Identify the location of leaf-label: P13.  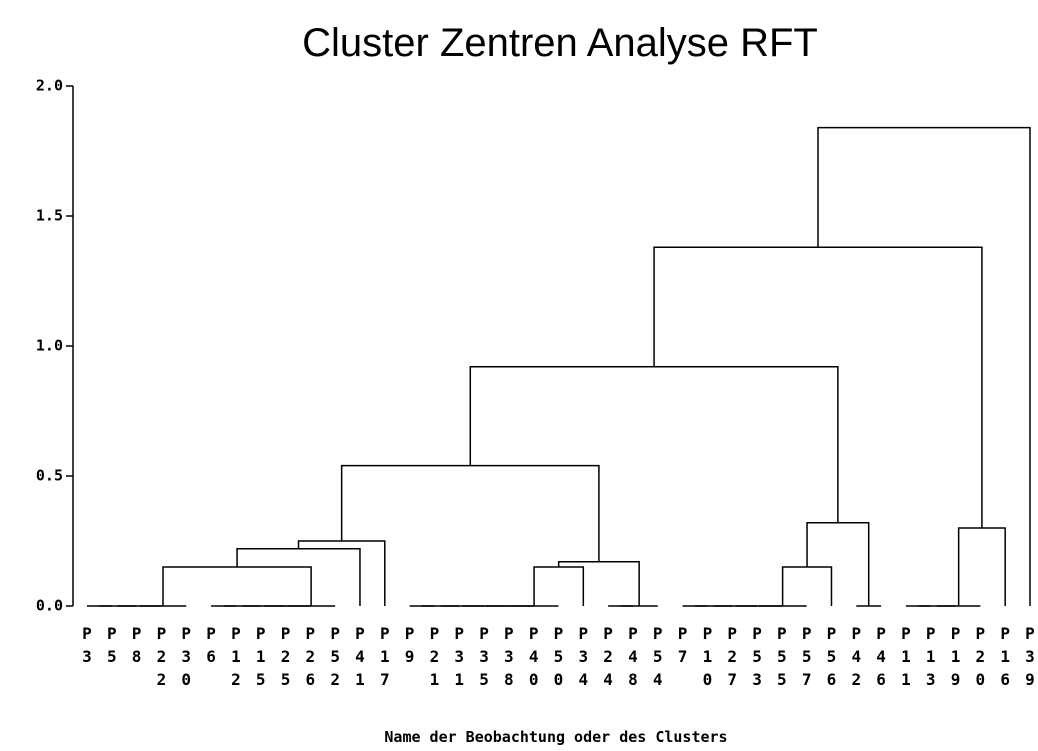
(930, 656).